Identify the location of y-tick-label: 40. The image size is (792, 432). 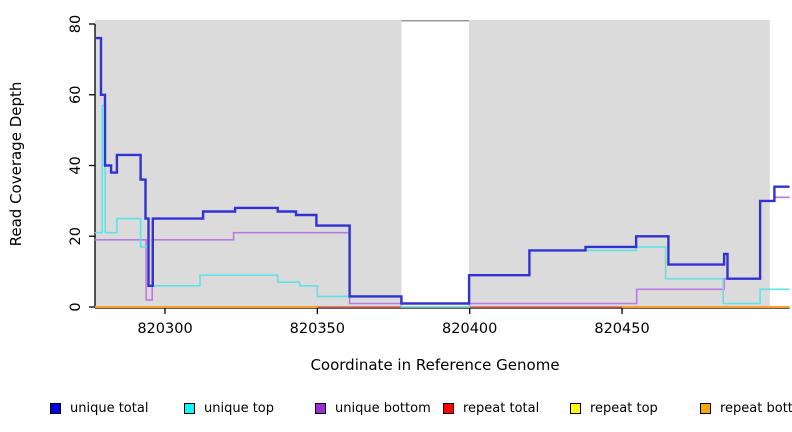
(76, 165).